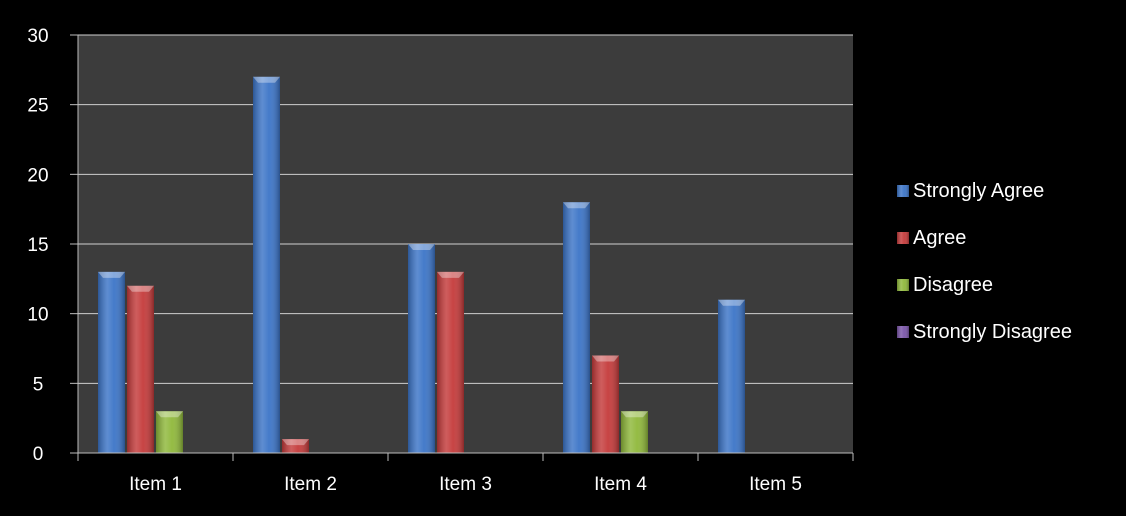 This screenshot has width=1126, height=516. What do you see at coordinates (37, 175) in the screenshot?
I see `y-tick-label: 20` at bounding box center [37, 175].